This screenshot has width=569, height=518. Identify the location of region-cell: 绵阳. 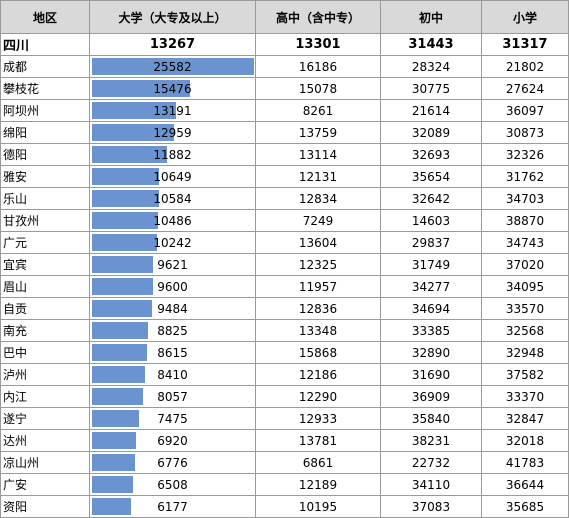
(45, 132).